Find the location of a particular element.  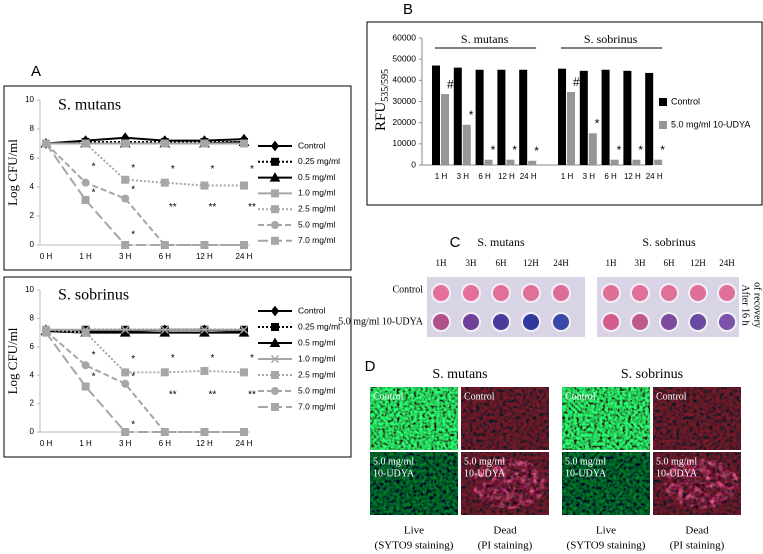

y-tick-label: 50000 is located at coordinates (404, 58).